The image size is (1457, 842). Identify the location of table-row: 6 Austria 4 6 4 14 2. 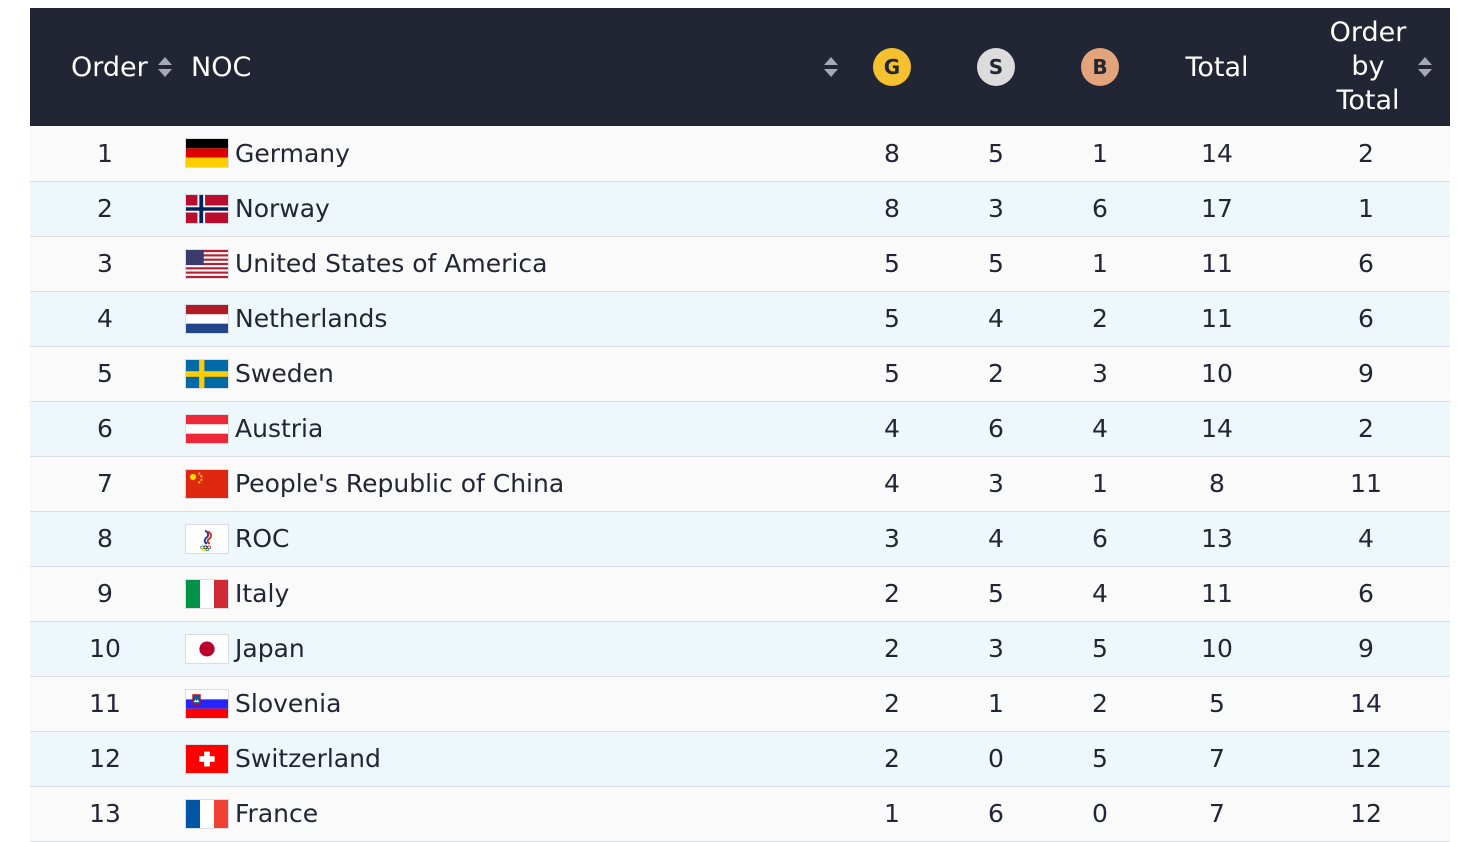
(740, 428).